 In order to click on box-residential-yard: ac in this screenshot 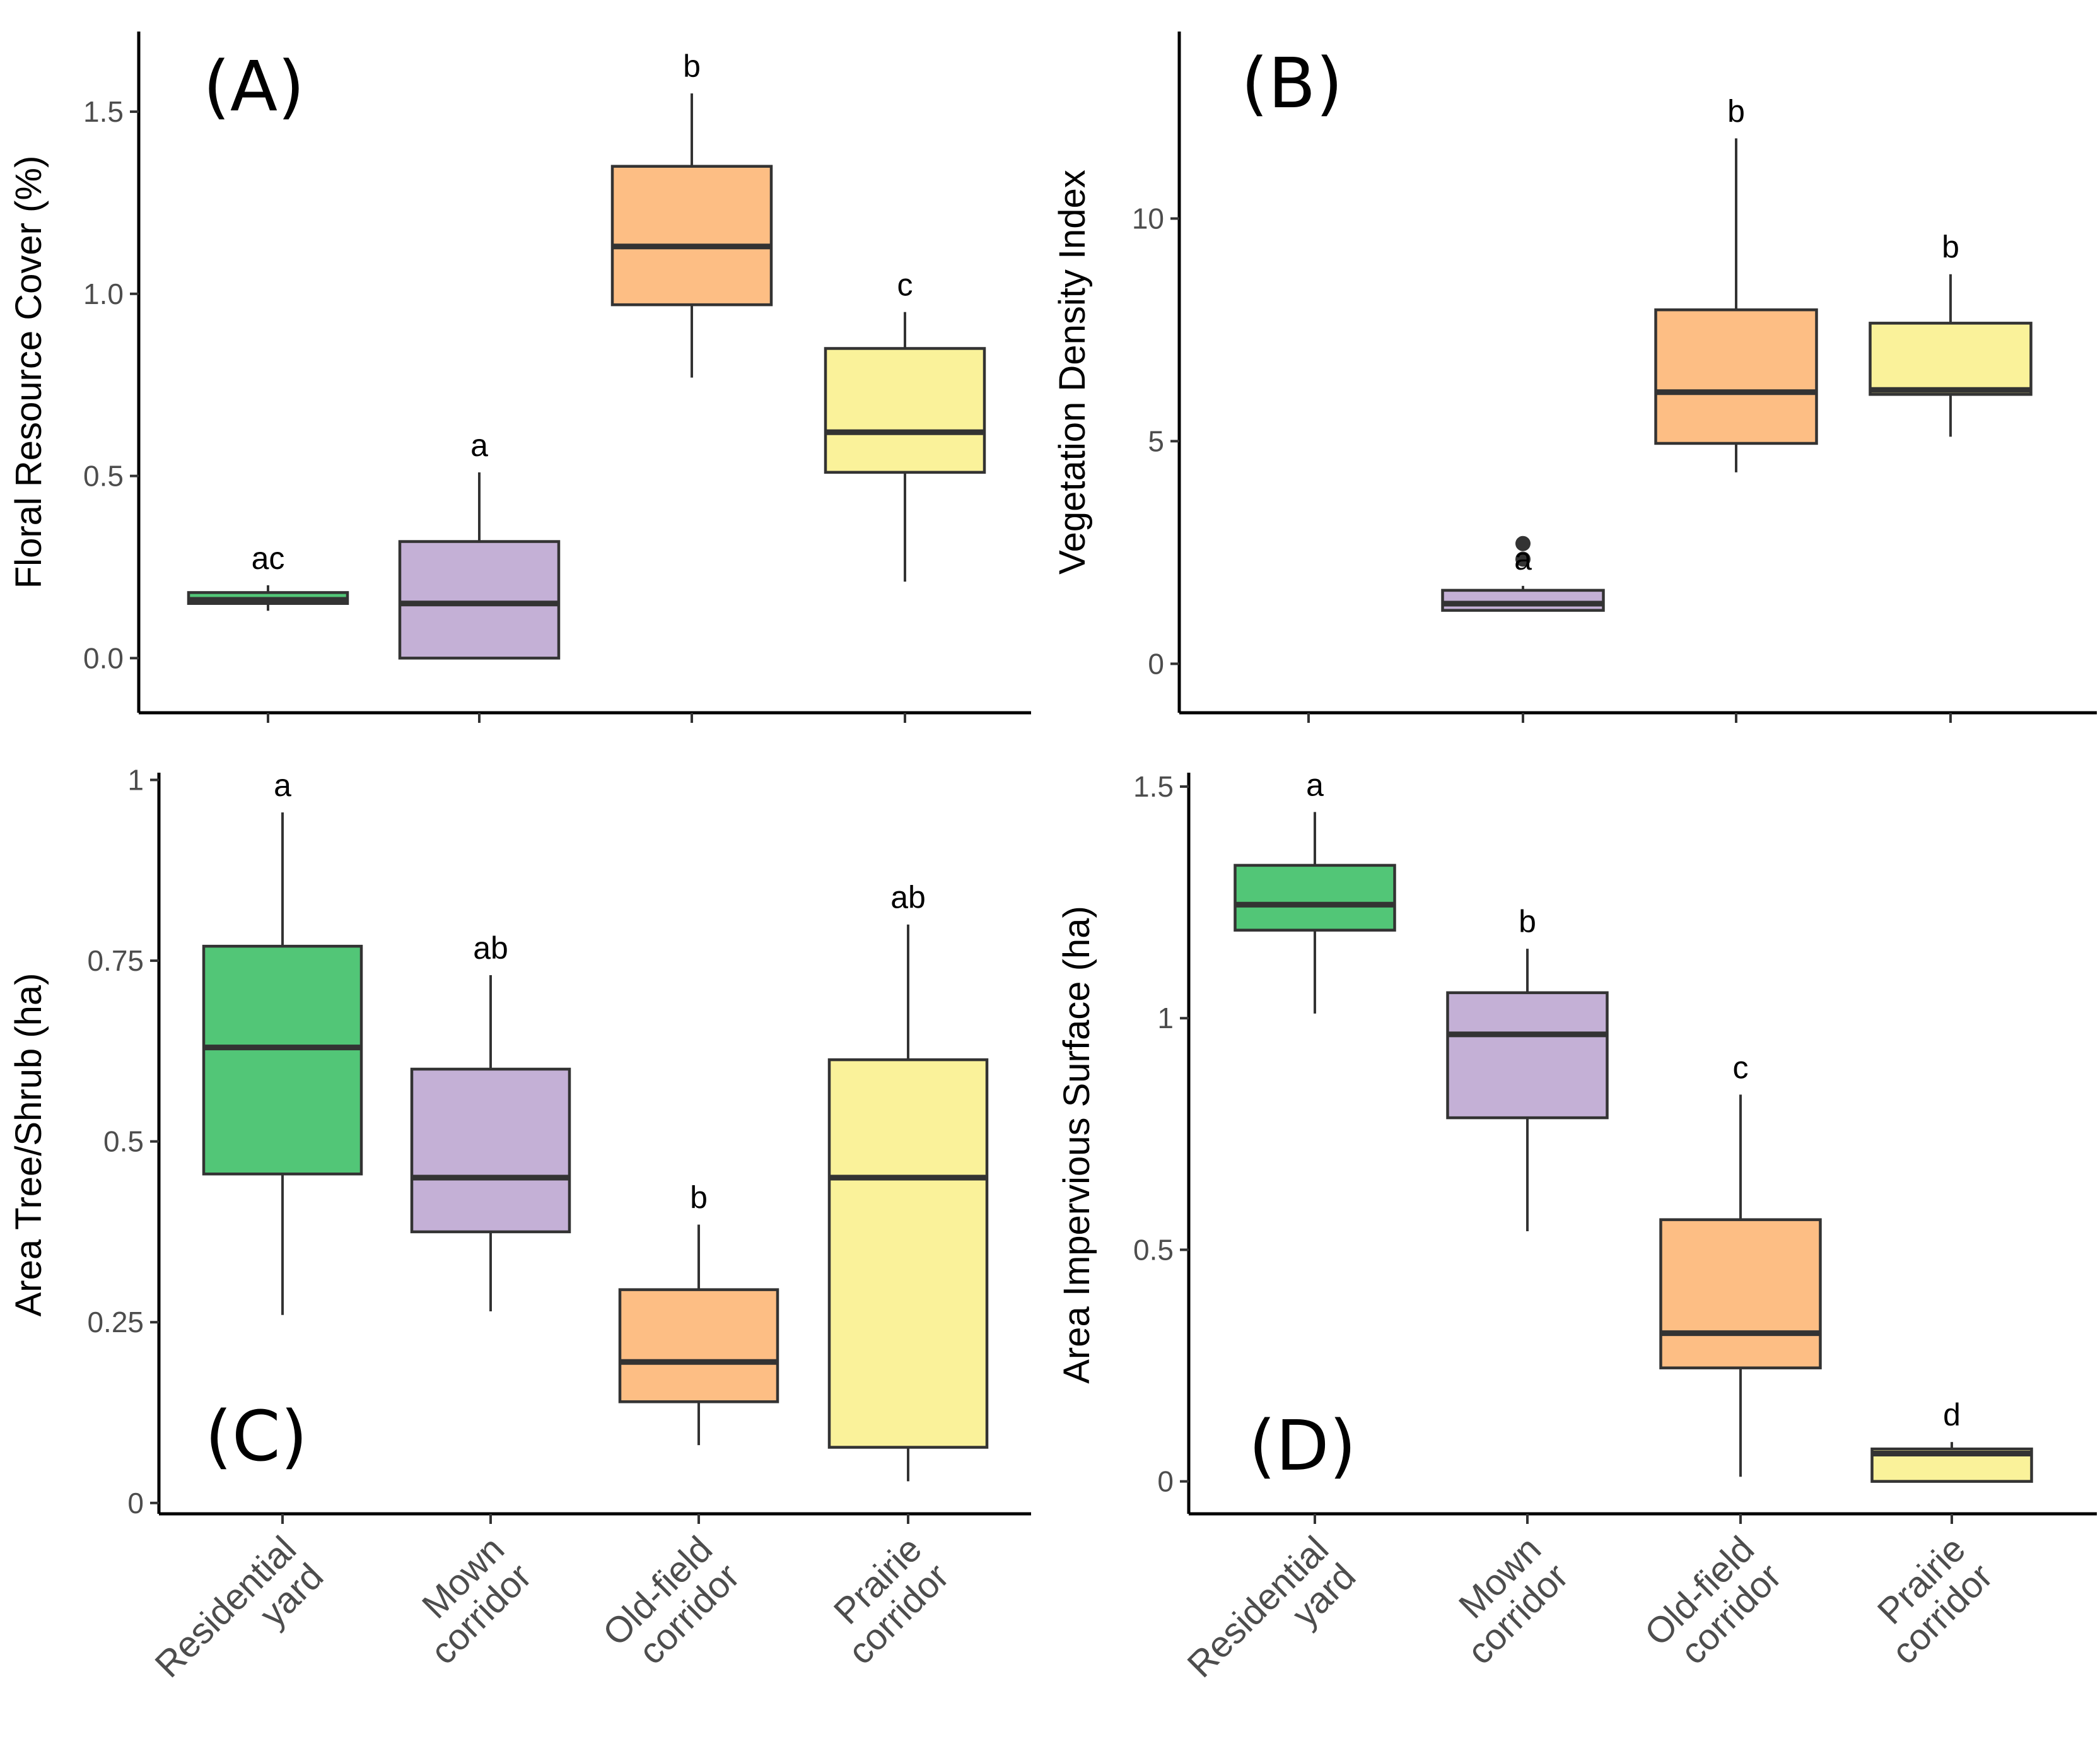, I will do `click(268, 576)`.